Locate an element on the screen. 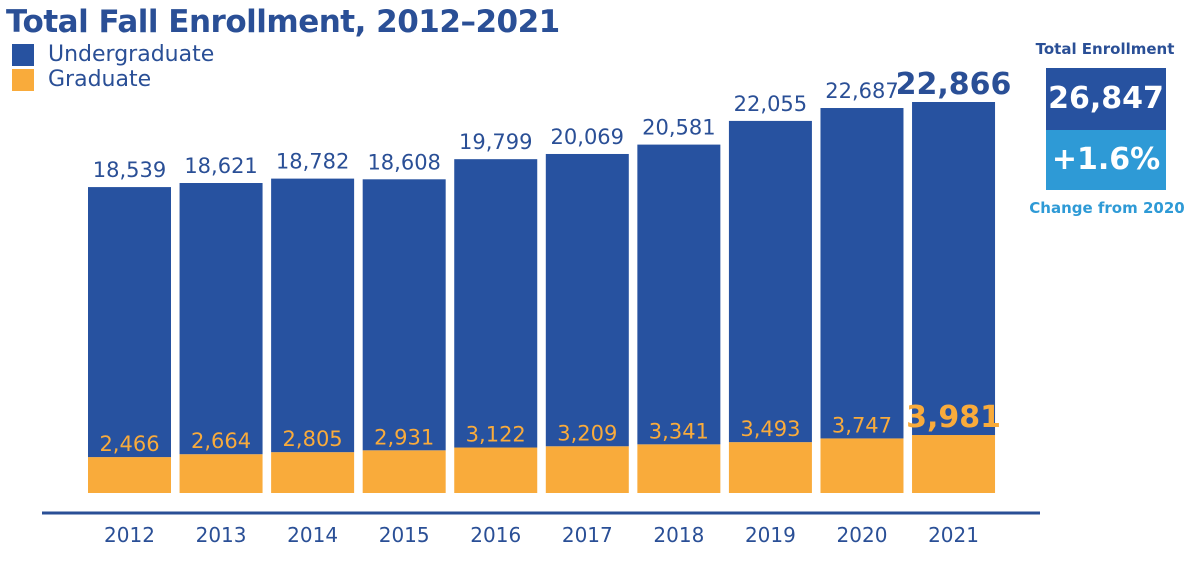  bar-undergraduate-2020 is located at coordinates (862, 273).